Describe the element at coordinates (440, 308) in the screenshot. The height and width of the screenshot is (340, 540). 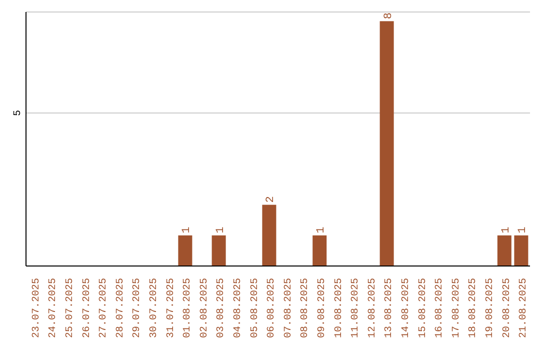
I see `x-tick-label: 16.08.2025` at that location.